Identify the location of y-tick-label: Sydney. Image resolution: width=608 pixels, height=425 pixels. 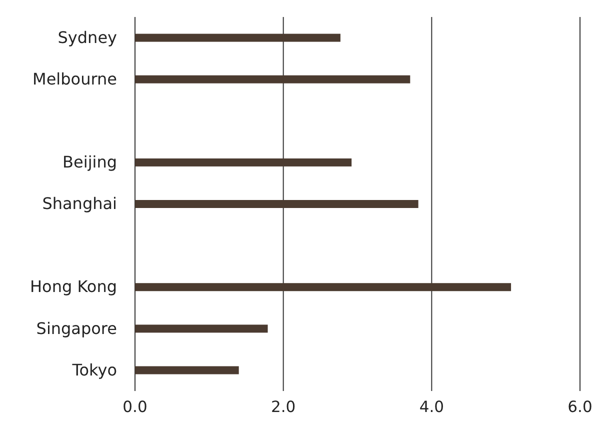
(87, 37).